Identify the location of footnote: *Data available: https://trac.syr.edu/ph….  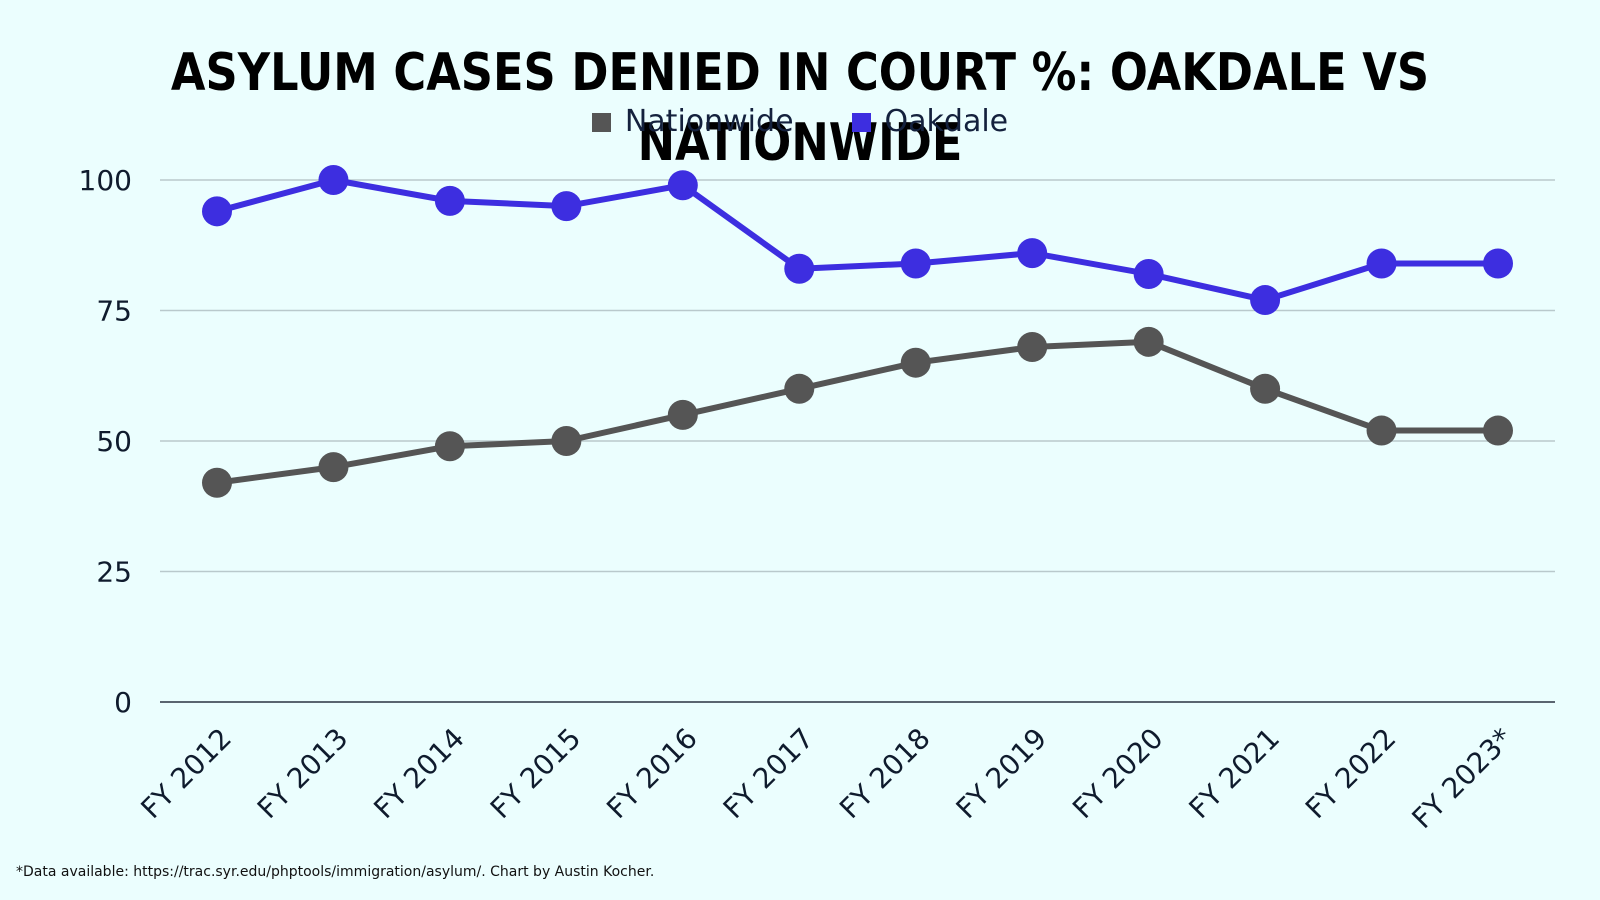
(335, 872).